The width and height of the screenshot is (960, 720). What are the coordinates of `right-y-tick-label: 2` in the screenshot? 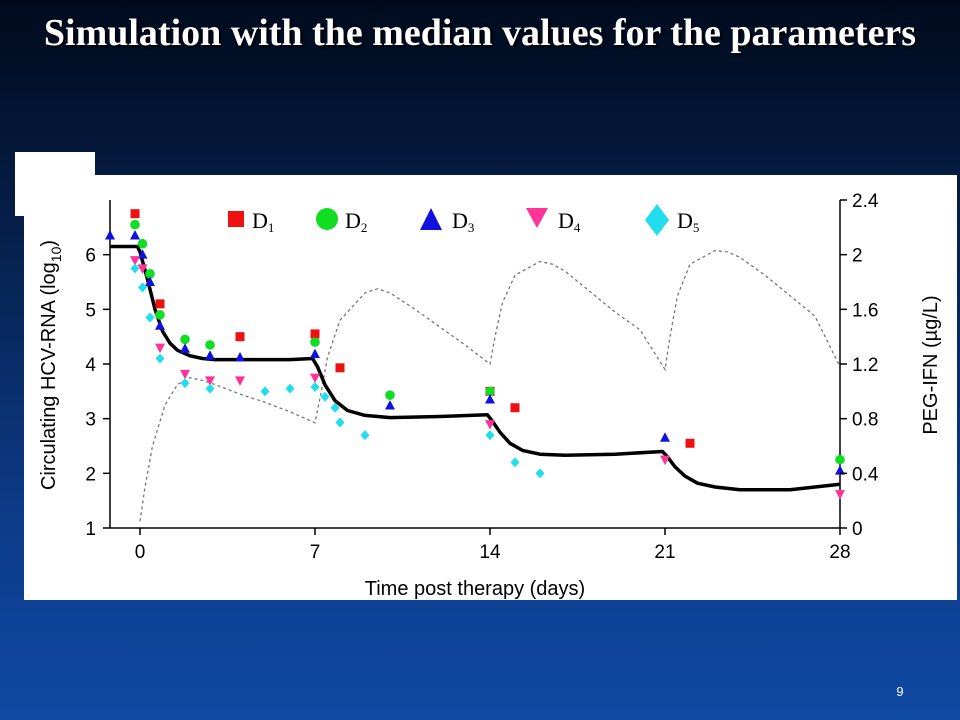 It's located at (857, 256).